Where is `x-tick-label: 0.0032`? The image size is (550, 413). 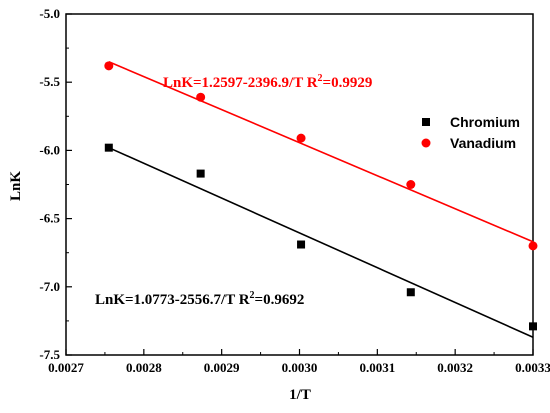
x-tick-label: 0.0032 is located at coordinates (455, 367).